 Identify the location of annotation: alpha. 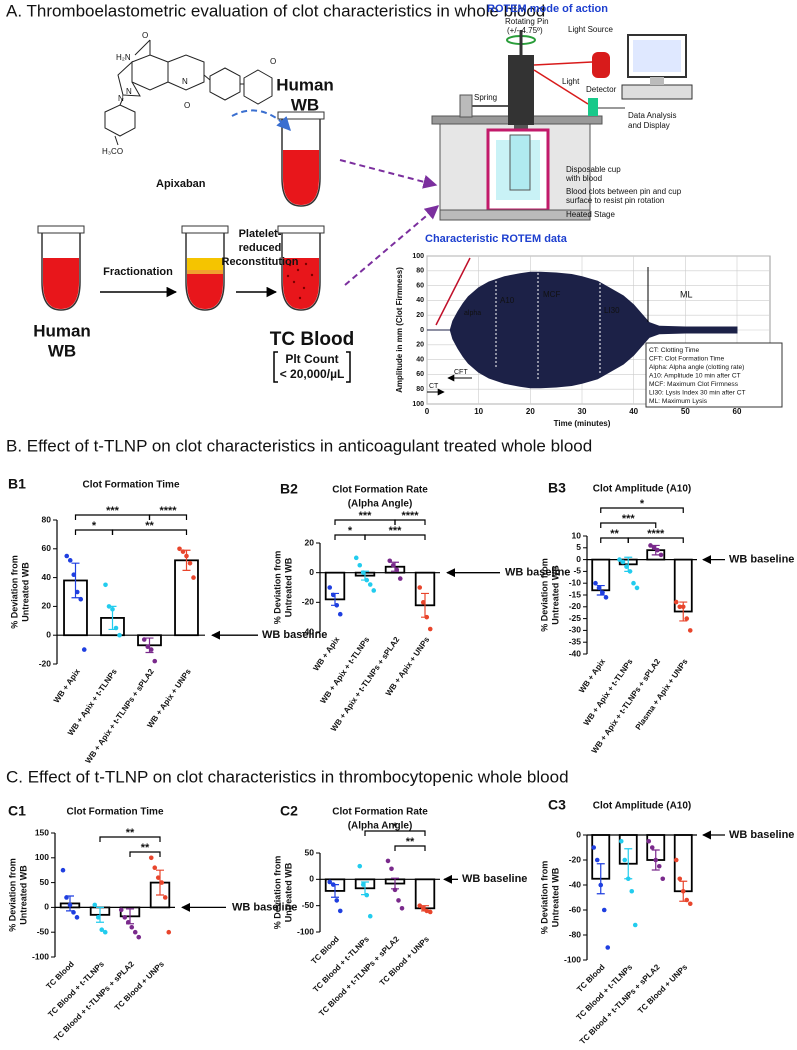
(472, 313).